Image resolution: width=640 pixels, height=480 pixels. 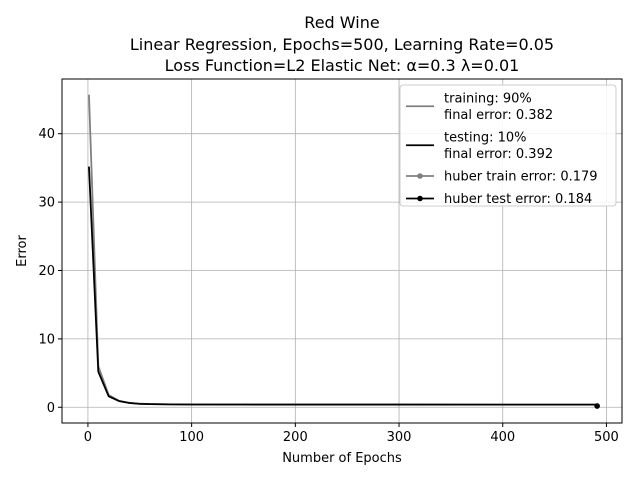 What do you see at coordinates (295, 437) in the screenshot?
I see `x-tick-label: 200` at bounding box center [295, 437].